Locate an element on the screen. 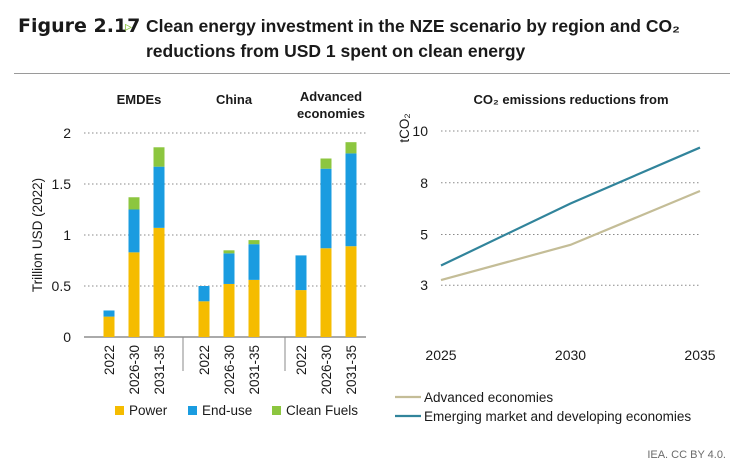 This screenshot has width=744, height=469. line-y-tick-label: 8 is located at coordinates (424, 183).